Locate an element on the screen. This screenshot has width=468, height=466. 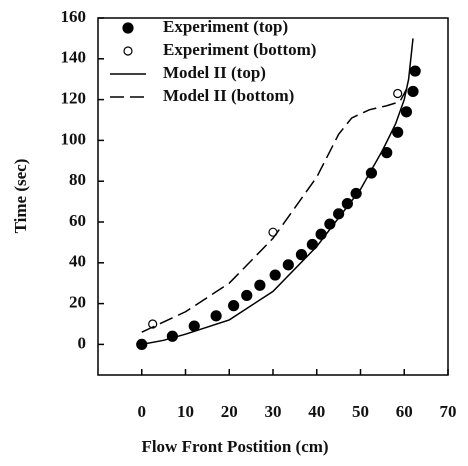
x-tick-label: 10 is located at coordinates (185, 411).